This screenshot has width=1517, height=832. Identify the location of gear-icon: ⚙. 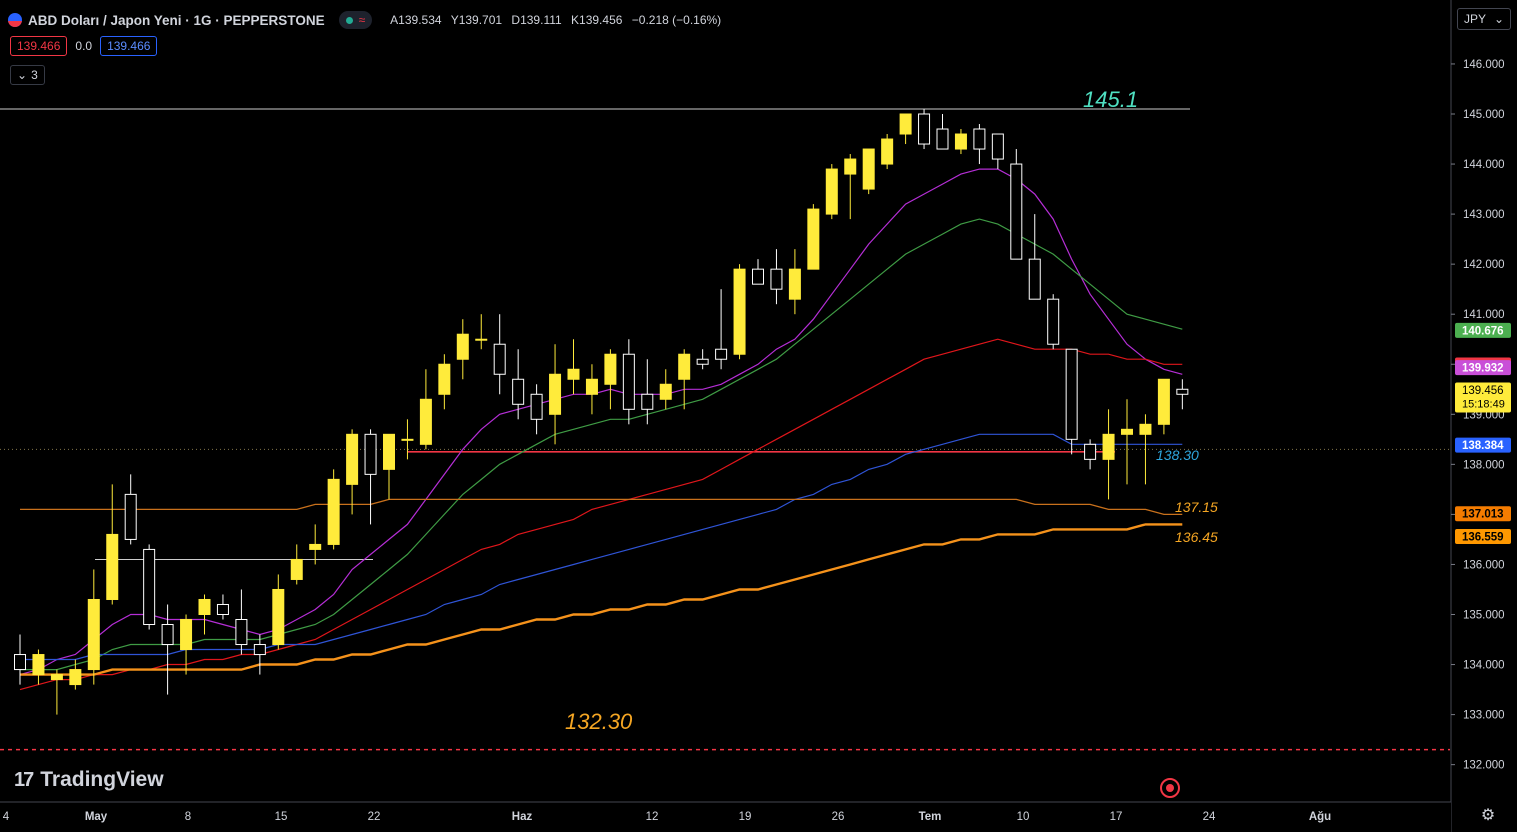
(1488, 815).